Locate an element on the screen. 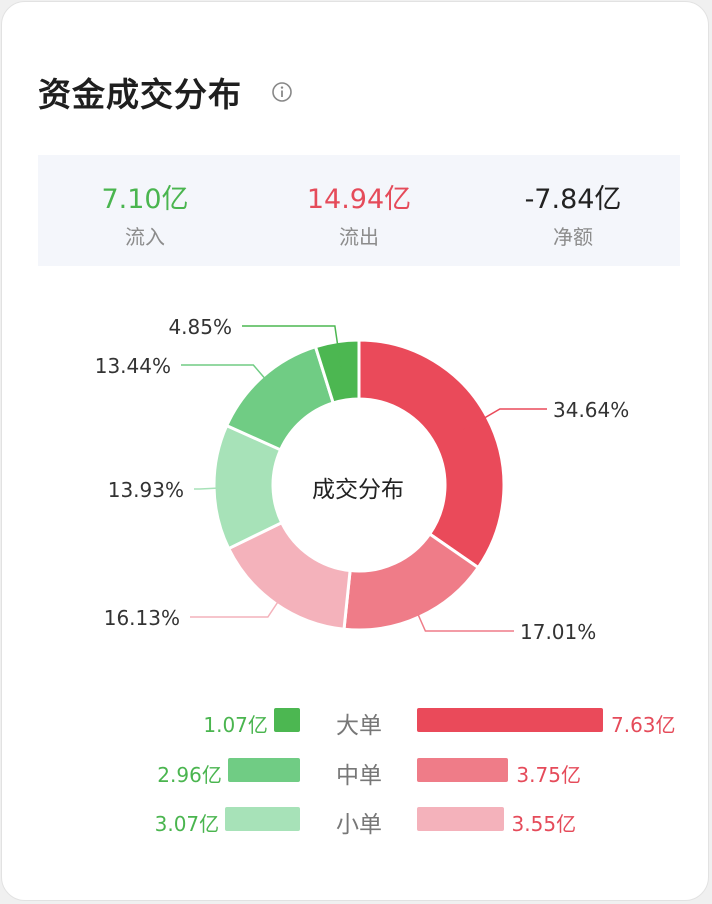 The height and width of the screenshot is (904, 712). slice-percent-label: 13.93% is located at coordinates (145, 490).